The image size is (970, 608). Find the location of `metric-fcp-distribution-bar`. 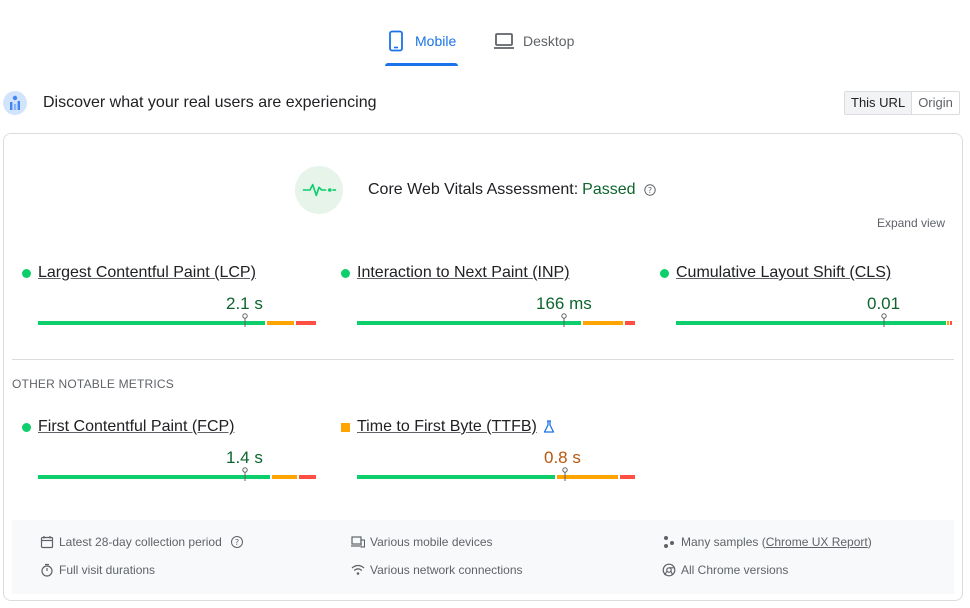

metric-fcp-distribution-bar is located at coordinates (177, 474).